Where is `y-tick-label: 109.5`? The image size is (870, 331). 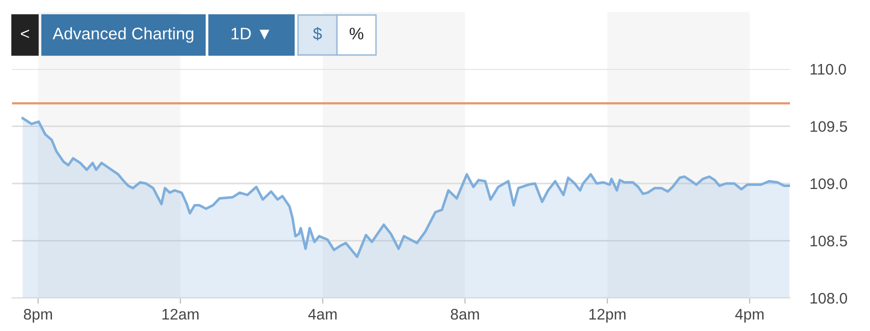 y-tick-label: 109.5 is located at coordinates (829, 126).